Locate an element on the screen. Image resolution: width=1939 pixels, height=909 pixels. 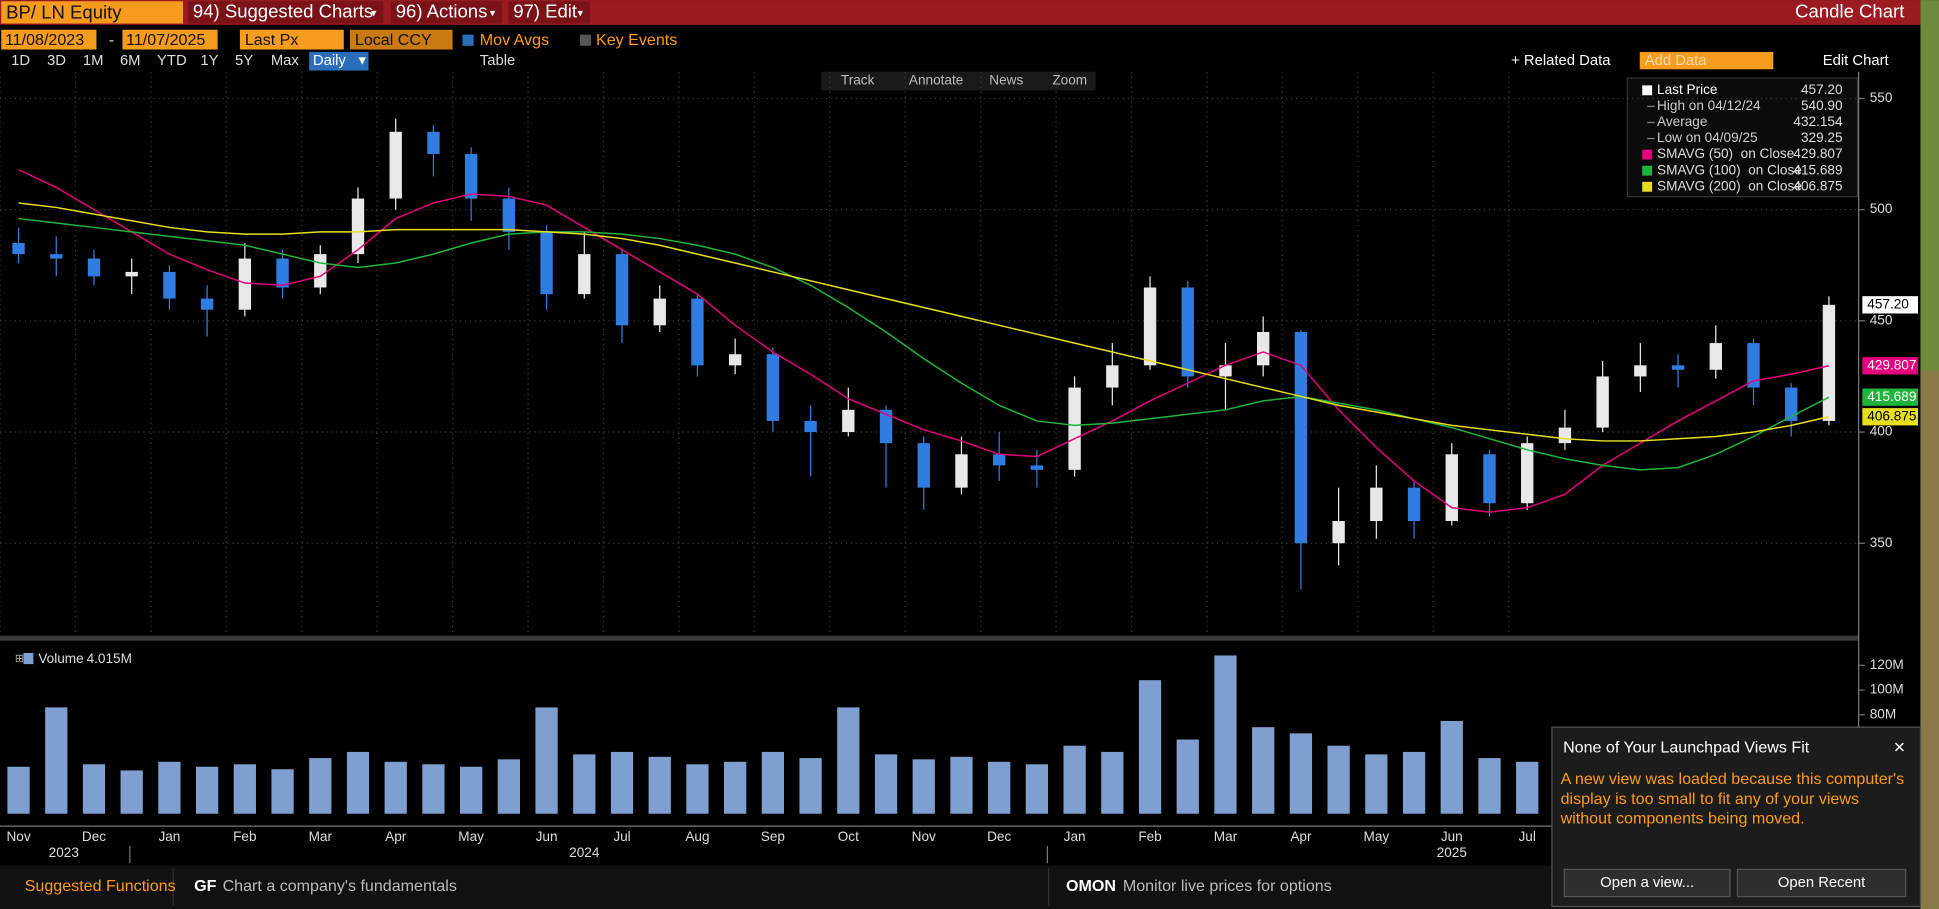
period-button: 3D is located at coordinates (56, 61).